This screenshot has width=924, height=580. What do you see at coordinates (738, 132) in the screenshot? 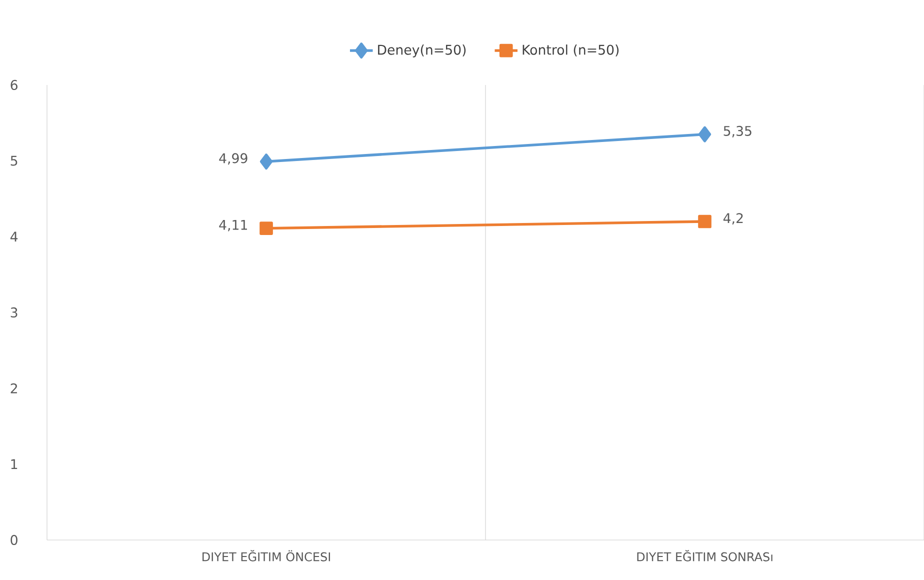
I see `data-label: 5,35` at bounding box center [738, 132].